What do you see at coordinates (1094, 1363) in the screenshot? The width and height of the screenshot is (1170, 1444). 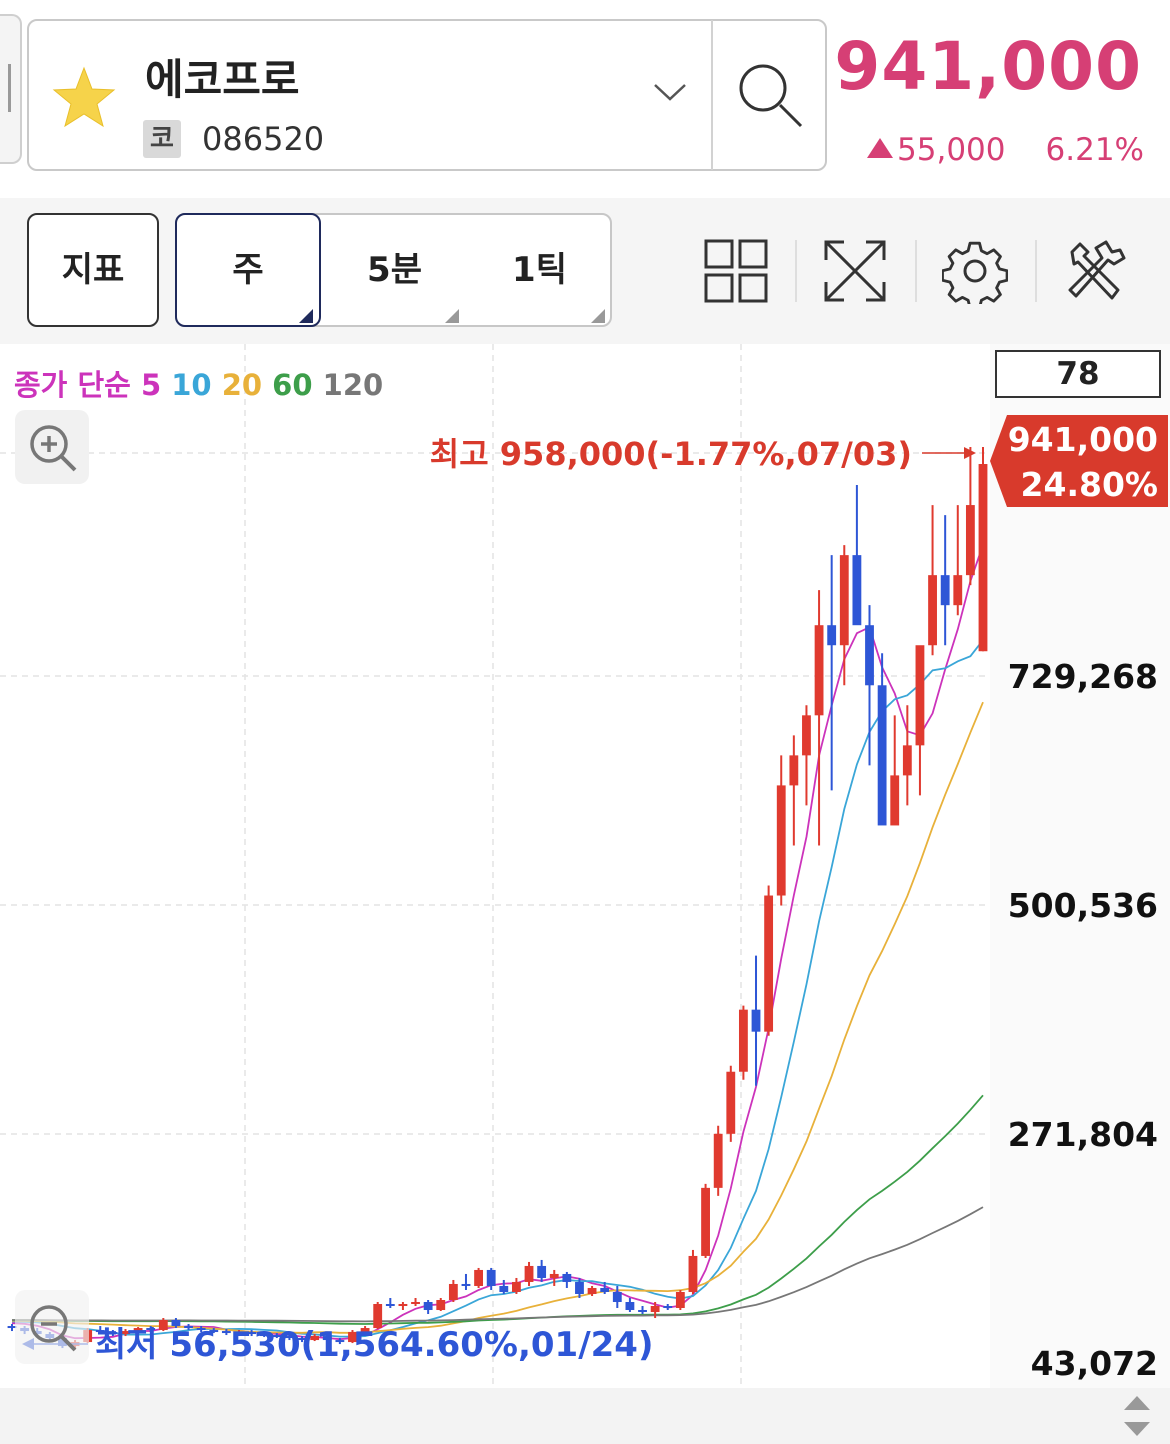 I see `y-tick-label: 43,072` at bounding box center [1094, 1363].